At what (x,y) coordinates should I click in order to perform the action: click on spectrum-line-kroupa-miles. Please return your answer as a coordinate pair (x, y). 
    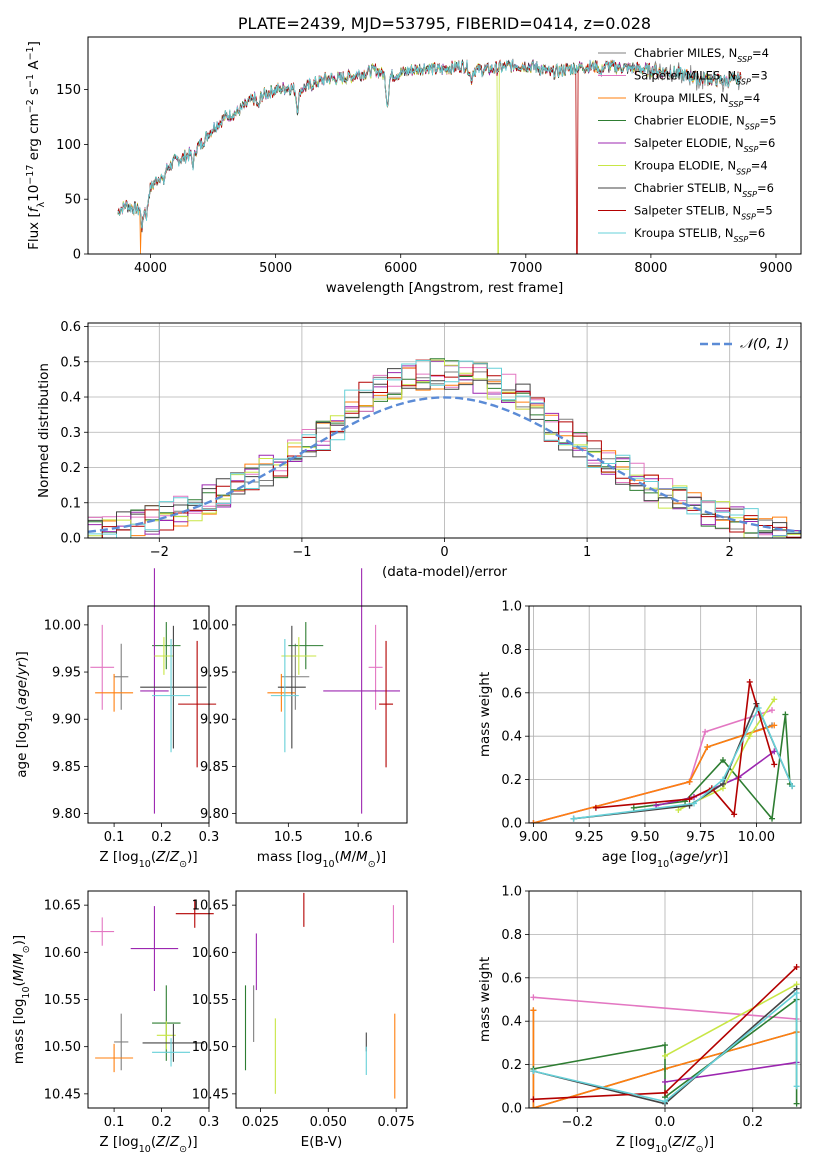
    Looking at the image, I should click on (429, 157).